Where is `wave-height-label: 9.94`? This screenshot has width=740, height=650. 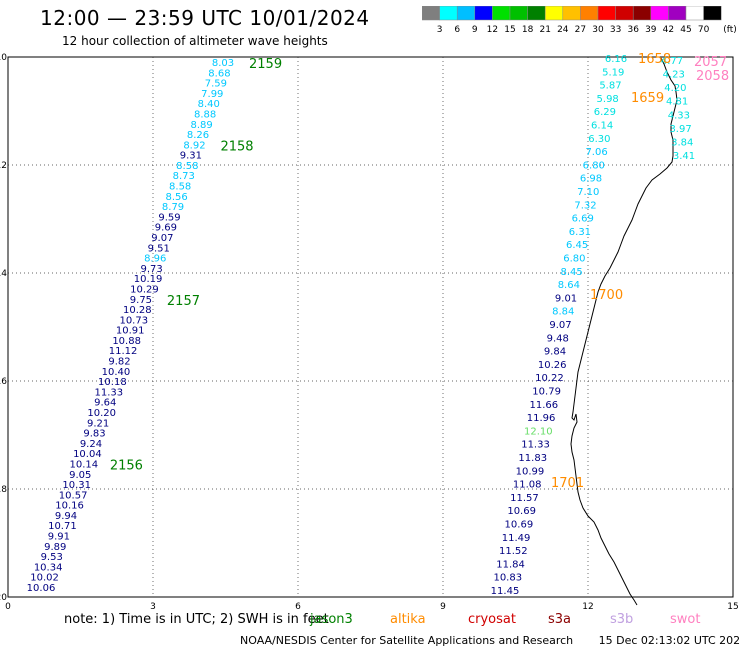
wave-height-label: 9.94 is located at coordinates (66, 516).